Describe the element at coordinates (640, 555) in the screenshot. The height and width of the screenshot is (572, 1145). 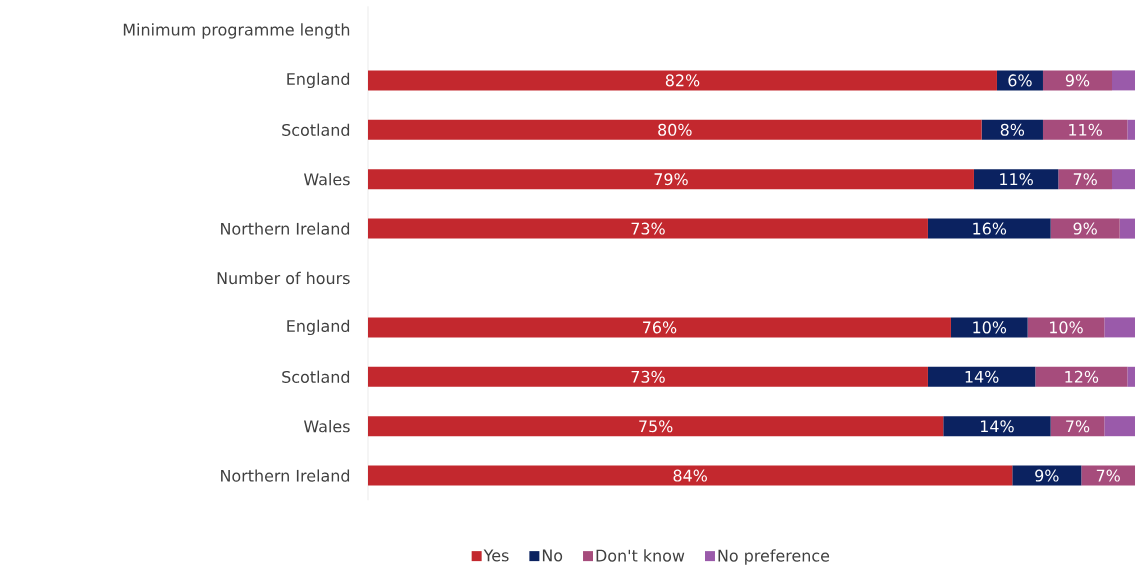
I see `legend-label: Don't know` at that location.